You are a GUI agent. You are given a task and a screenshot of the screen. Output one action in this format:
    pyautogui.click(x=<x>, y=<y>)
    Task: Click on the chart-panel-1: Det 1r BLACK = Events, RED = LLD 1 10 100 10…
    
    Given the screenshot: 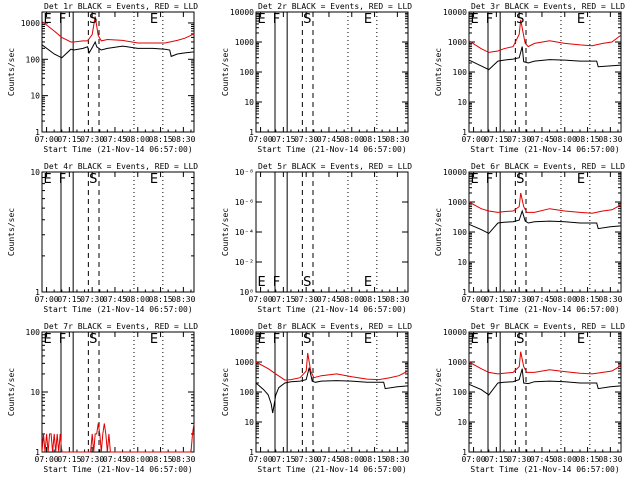 What is the action you would take?
    pyautogui.click(x=102, y=78)
    